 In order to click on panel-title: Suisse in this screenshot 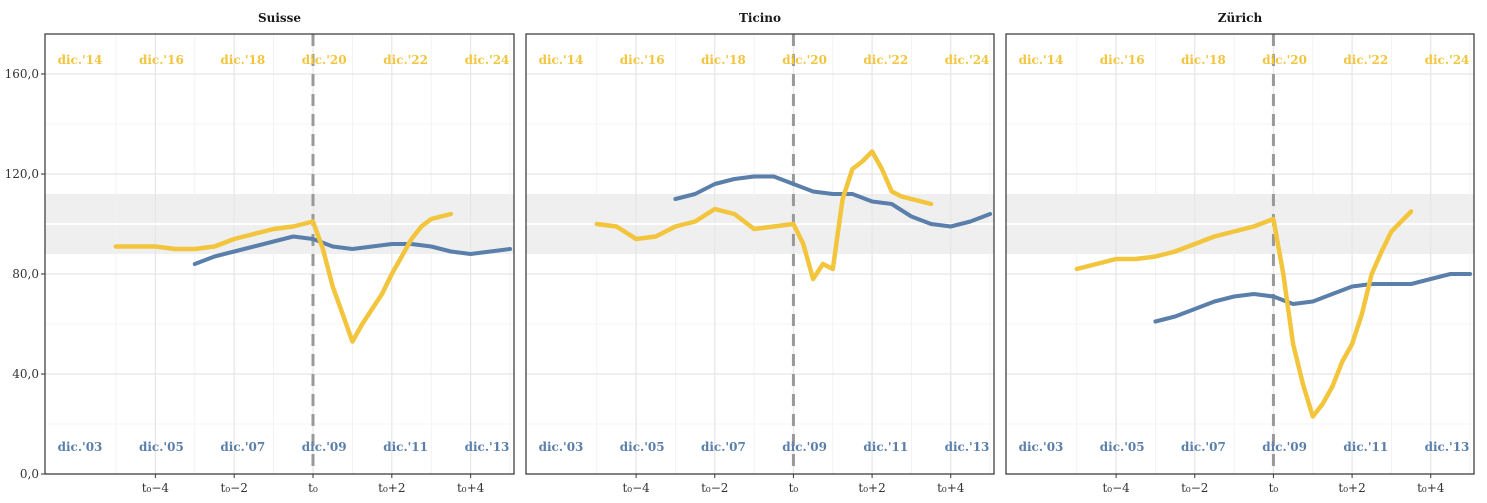, I will do `click(279, 18)`.